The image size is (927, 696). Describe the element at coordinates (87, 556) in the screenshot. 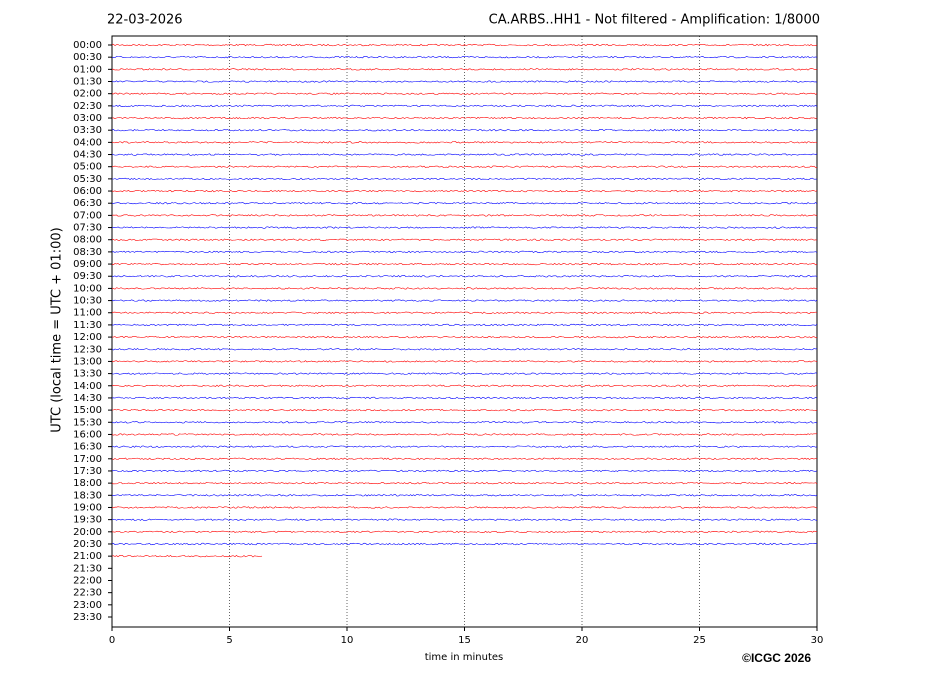

I see `y-tick-label: 21:00` at that location.